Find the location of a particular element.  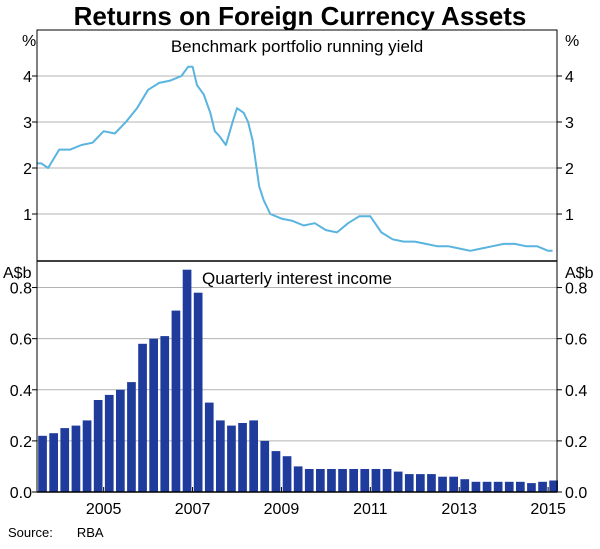

x-tick-label: 2005 is located at coordinates (104, 509).